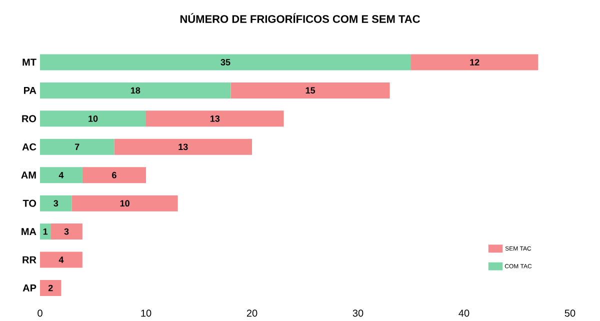 The height and width of the screenshot is (321, 600). I want to click on data-label: 12, so click(475, 62).